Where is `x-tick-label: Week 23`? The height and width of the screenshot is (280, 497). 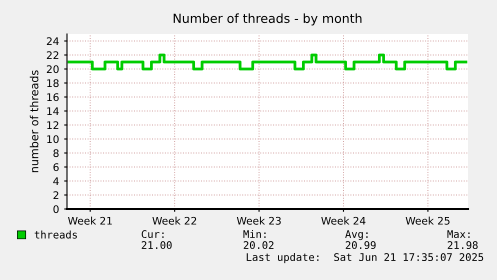
x-tick-label: Week 23 is located at coordinates (258, 220).